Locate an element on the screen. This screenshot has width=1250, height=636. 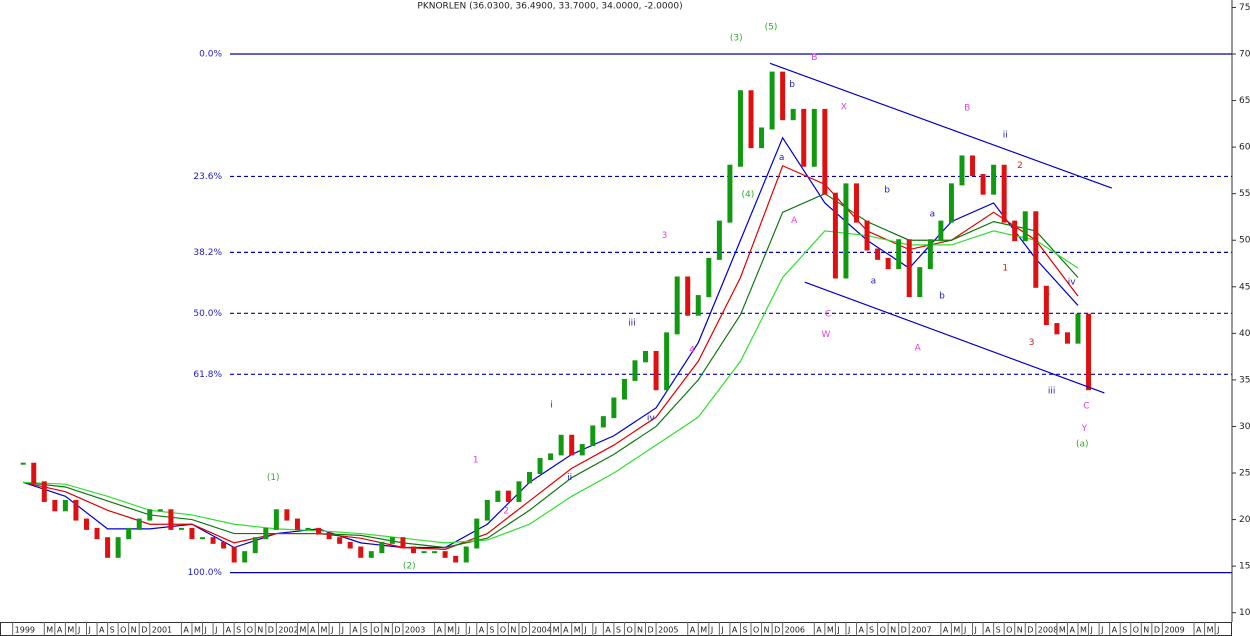
wave-label: (4) is located at coordinates (747, 195).